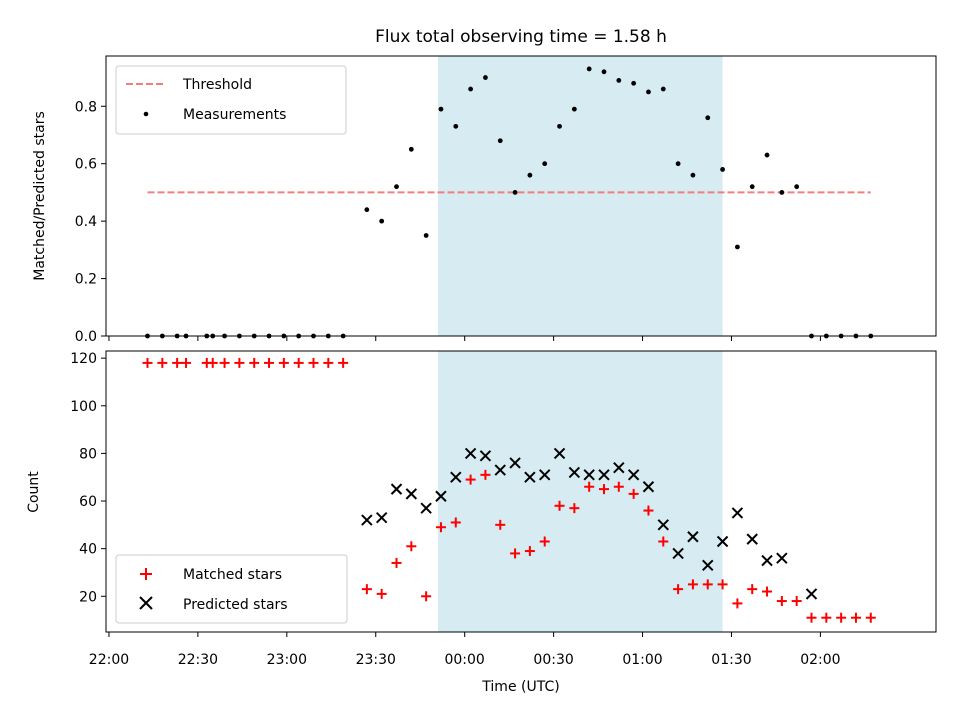  I want to click on x-tick-label: 23:30, so click(376, 660).